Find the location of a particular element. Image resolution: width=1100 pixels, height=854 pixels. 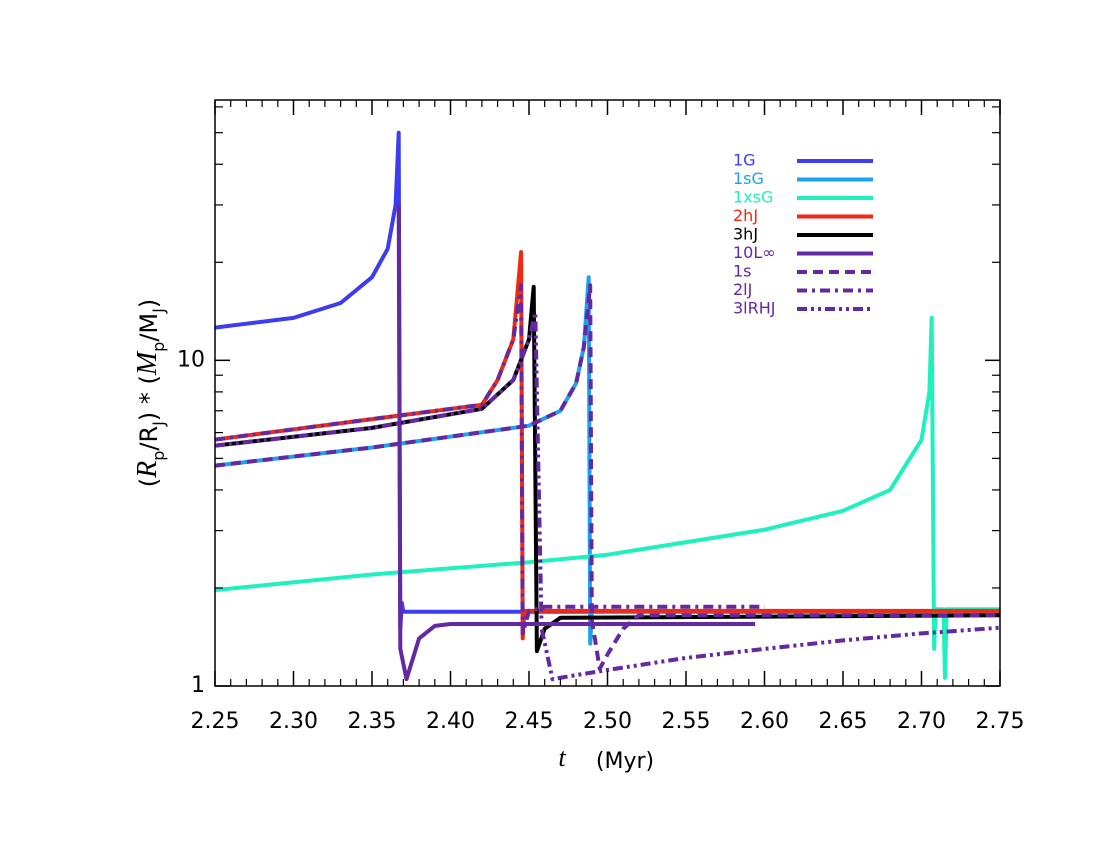

legend-label: 2hJ is located at coordinates (745, 215).